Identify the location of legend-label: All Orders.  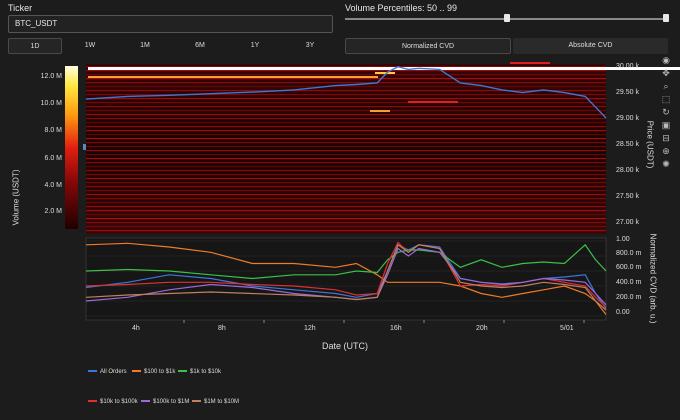
(113, 372).